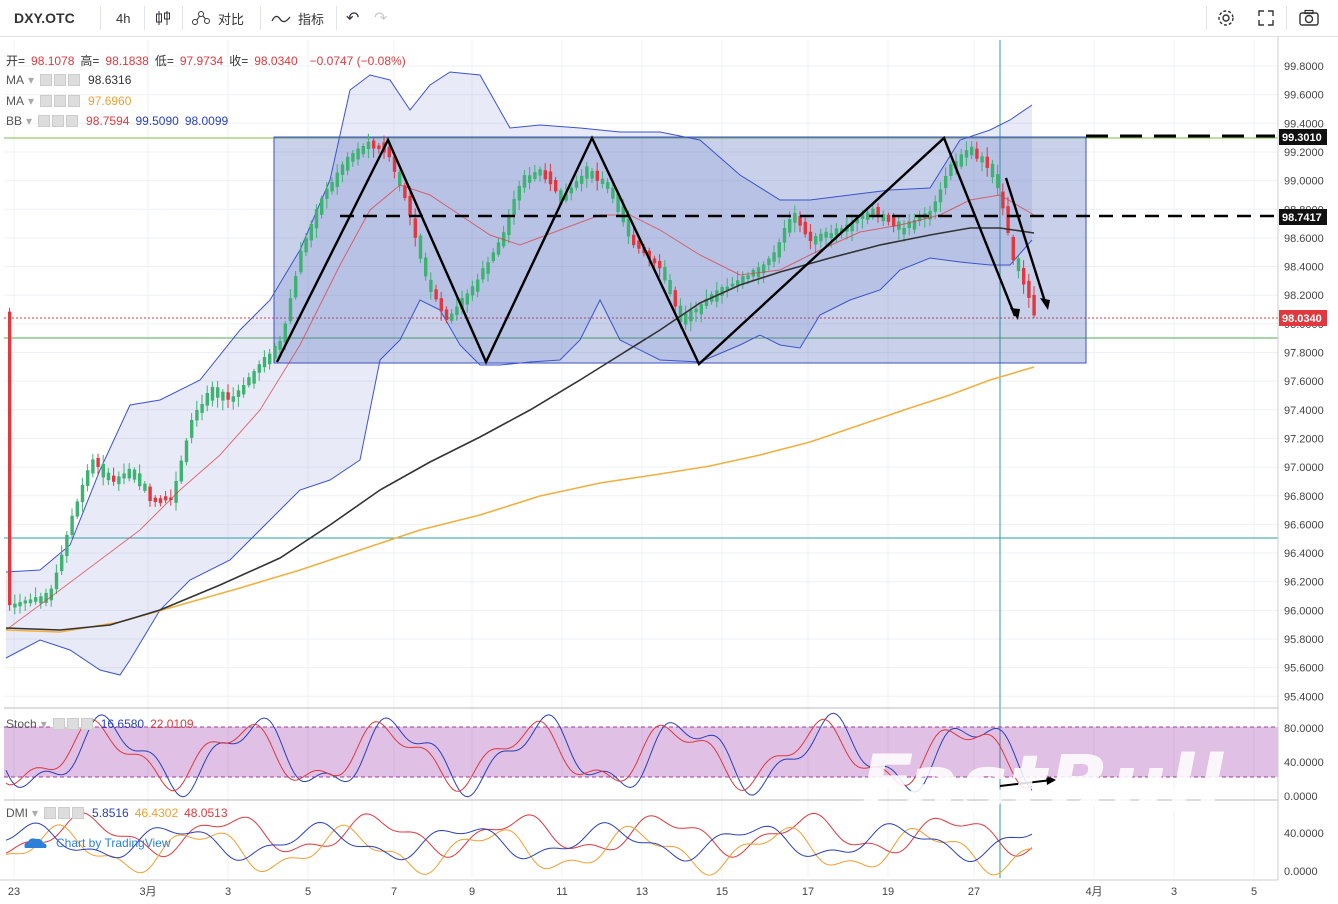  What do you see at coordinates (117, 813) in the screenshot?
I see `dmi-legend: DMI ▾ 5.8516 46.4302 48.0513` at bounding box center [117, 813].